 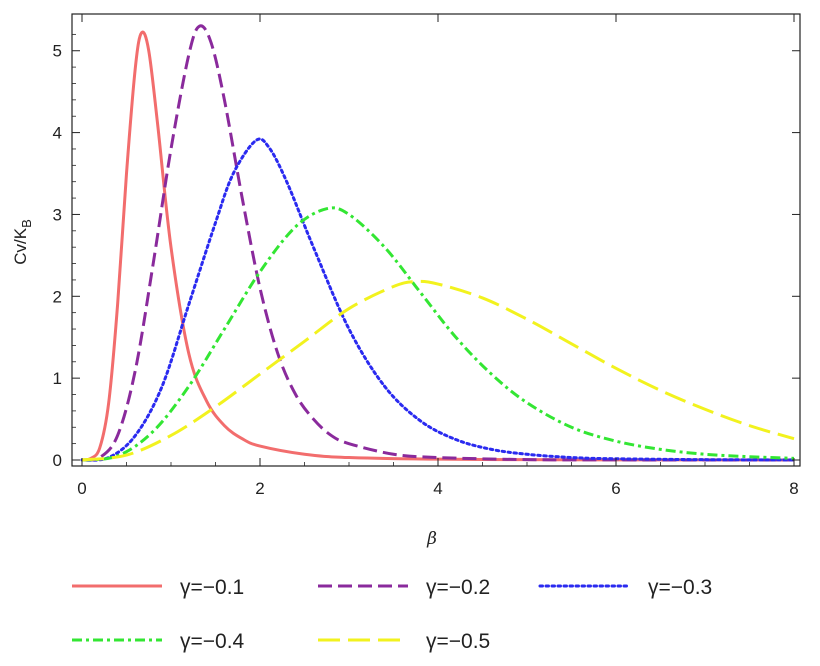 What do you see at coordinates (26, 223) in the screenshot?
I see `y-axis-label-sub: B` at bounding box center [26, 223].